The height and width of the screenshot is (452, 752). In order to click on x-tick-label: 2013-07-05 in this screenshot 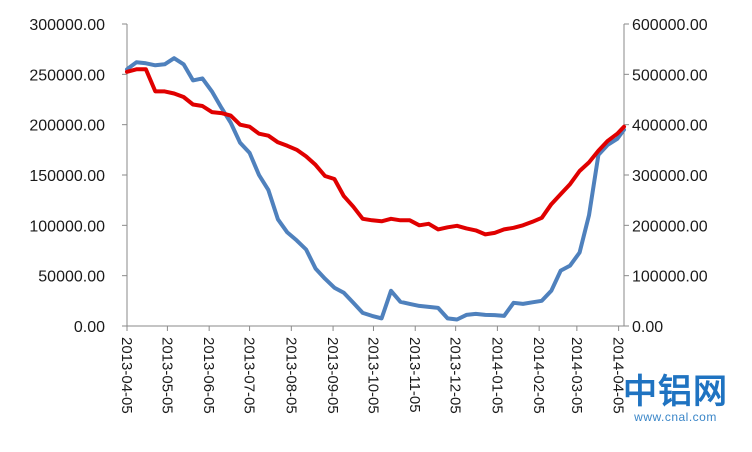, I will do `click(249, 375)`.